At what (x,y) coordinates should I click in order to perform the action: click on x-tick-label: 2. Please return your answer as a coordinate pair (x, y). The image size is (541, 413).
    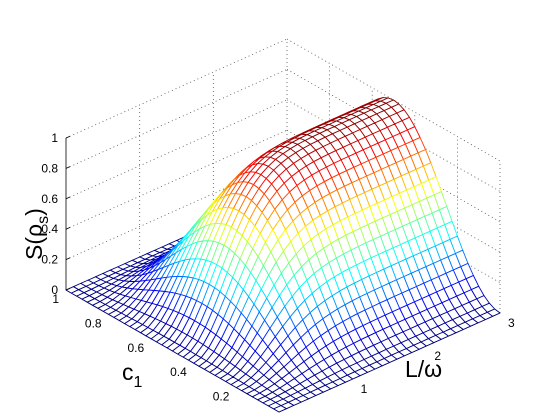
    Looking at the image, I should click on (437, 356).